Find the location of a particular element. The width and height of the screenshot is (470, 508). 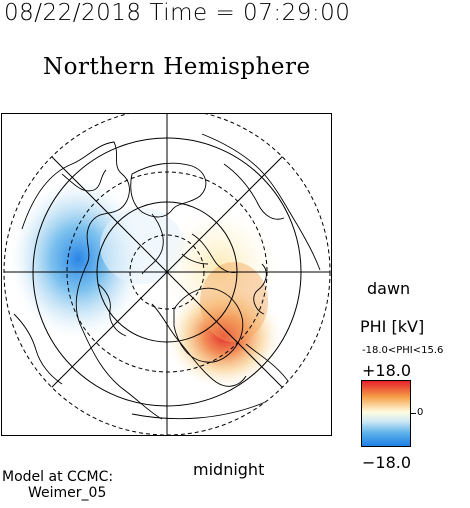

colorbar-zero-label: 0 is located at coordinates (420, 412).